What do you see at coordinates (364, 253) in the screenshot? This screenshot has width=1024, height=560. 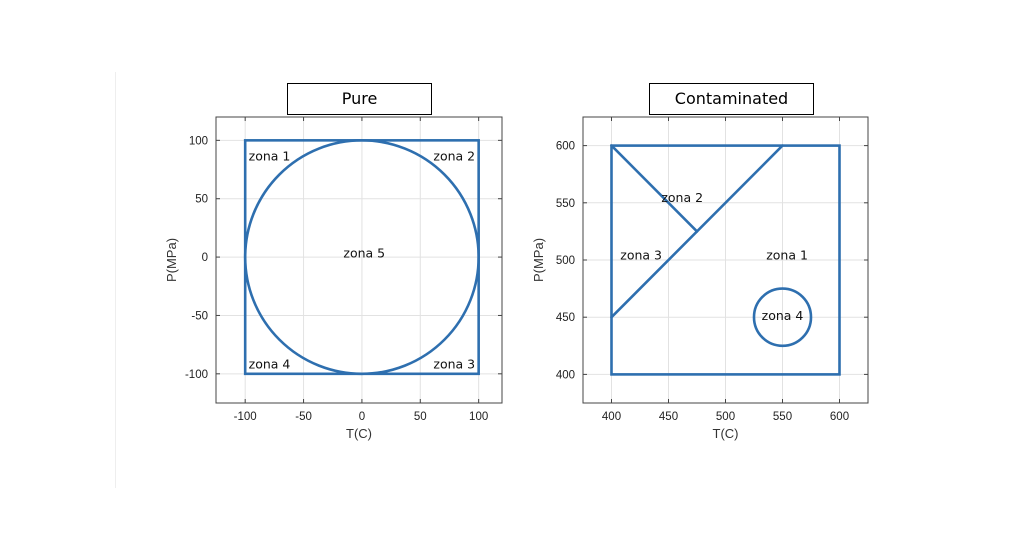 I see `plot1-zone-label-2: zona 5` at bounding box center [364, 253].